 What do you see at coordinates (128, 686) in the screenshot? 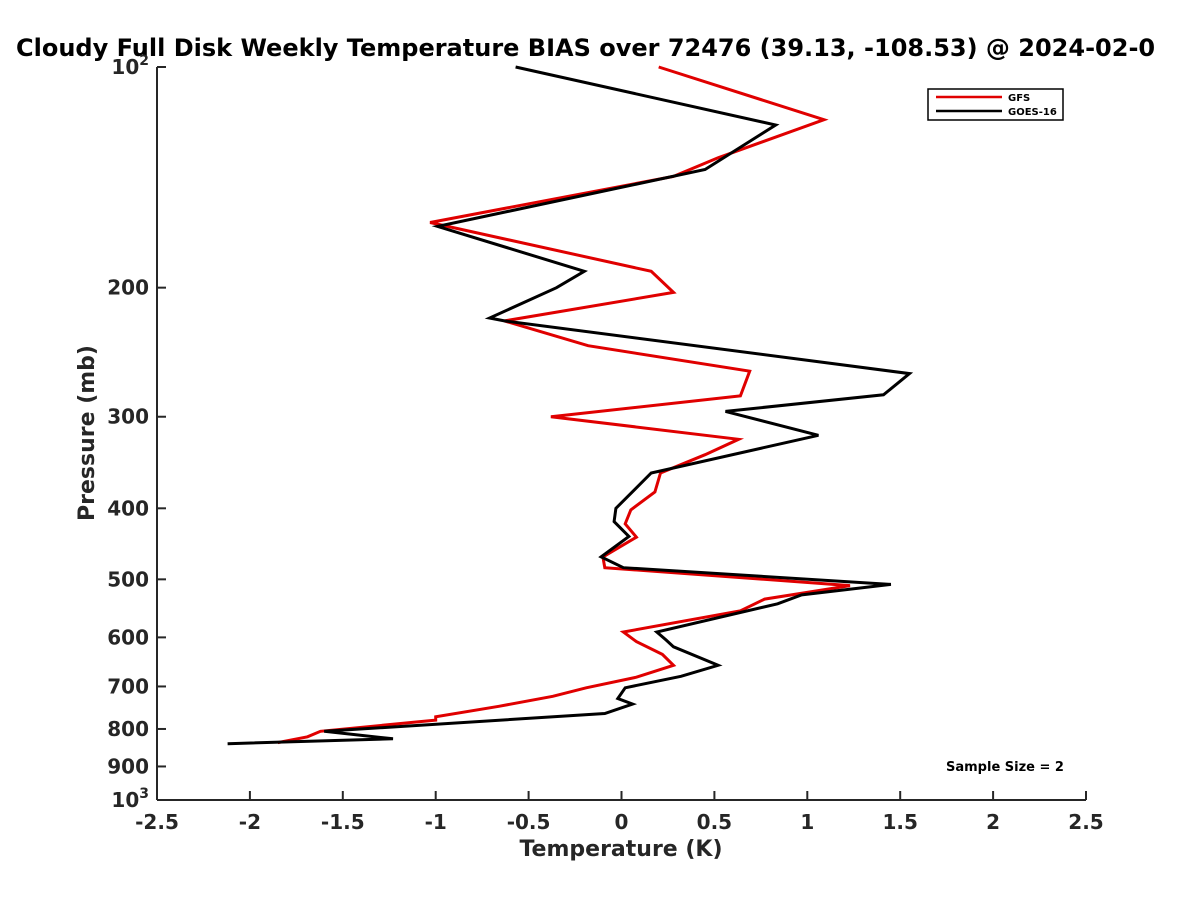
I see `y-tick-label: 700` at bounding box center [128, 686].